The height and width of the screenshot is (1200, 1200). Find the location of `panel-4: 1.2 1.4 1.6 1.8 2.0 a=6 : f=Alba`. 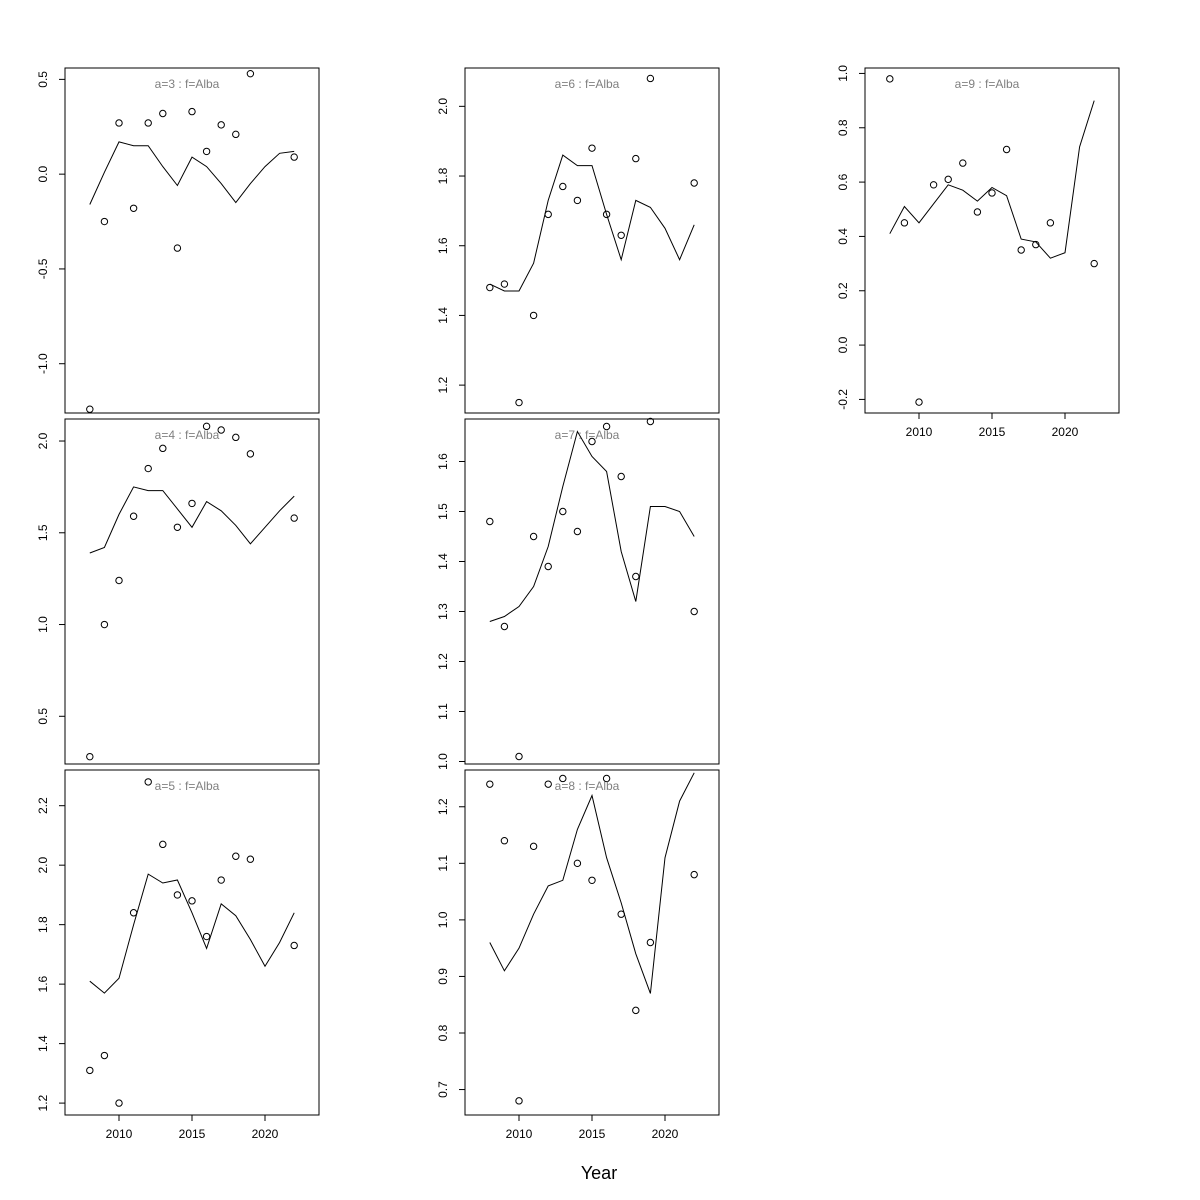

panel-4: 1.2 1.4 1.6 1.8 2.0 a=6 : f=Alba is located at coordinates (578, 240).